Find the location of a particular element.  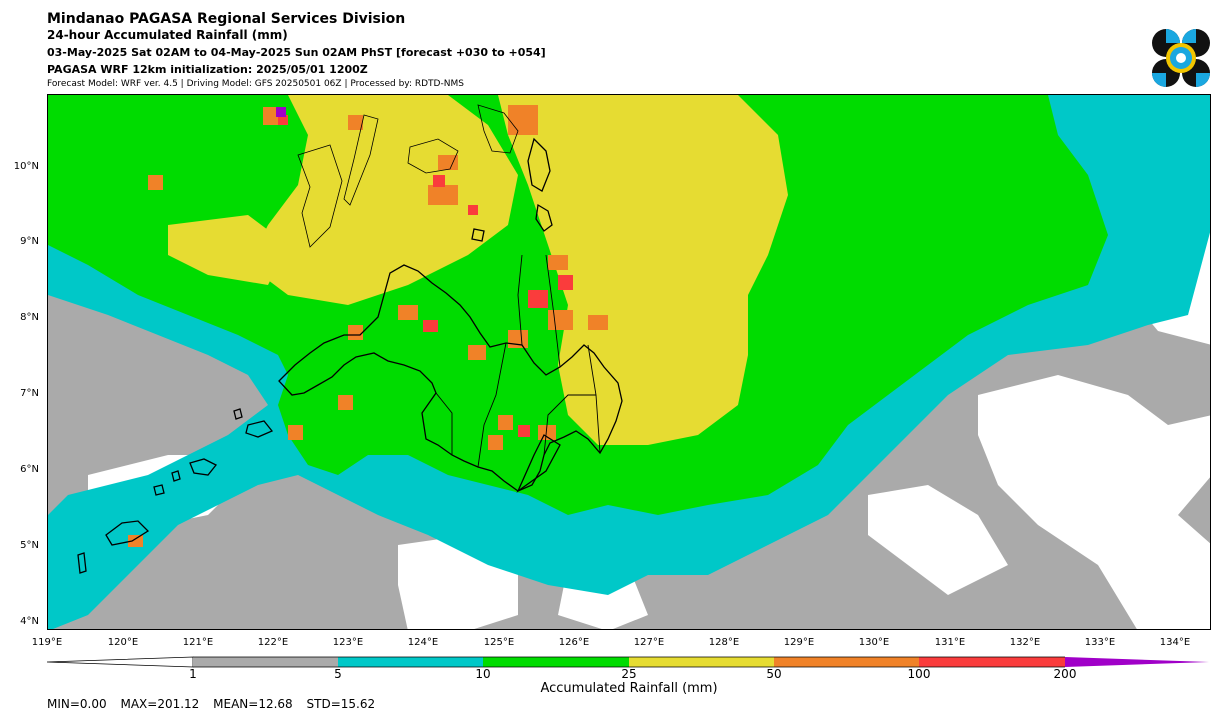

colorbar-high-extension is located at coordinates (1137, 662).